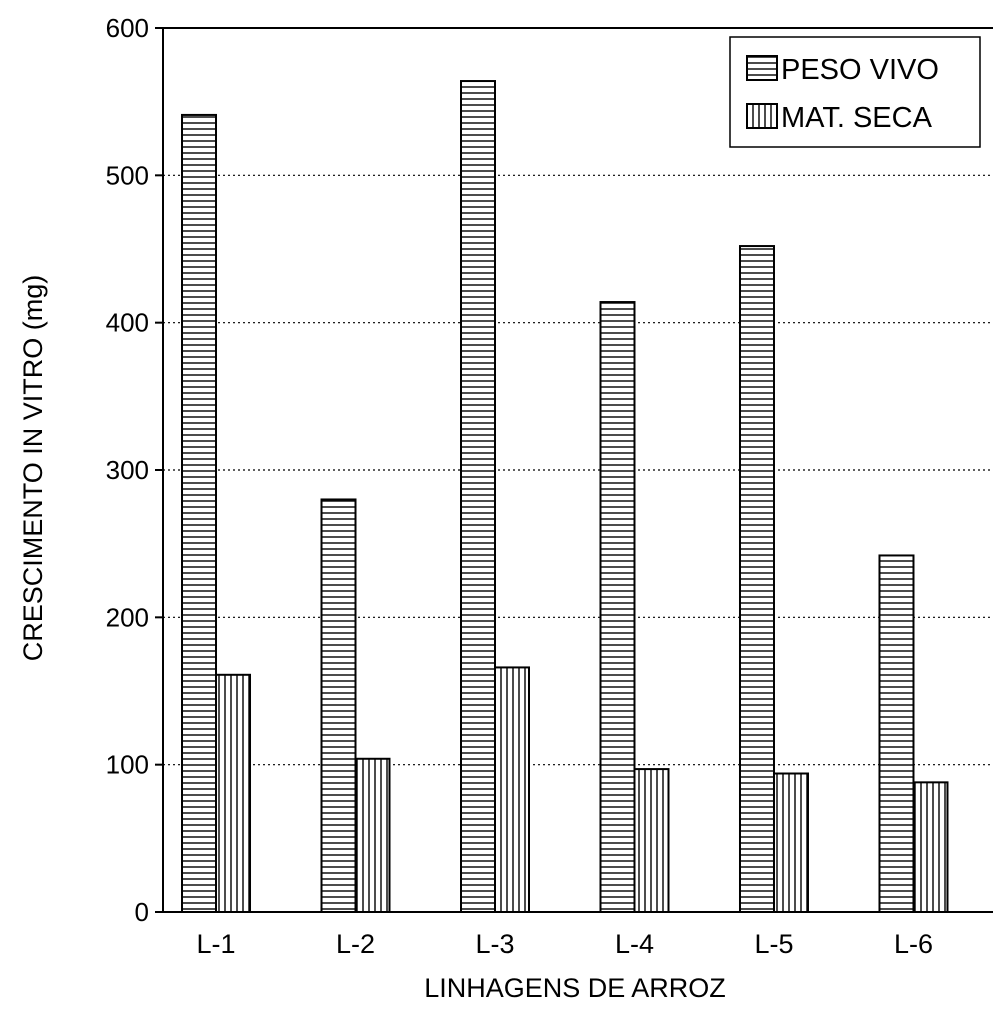 This screenshot has height=1013, width=993. Describe the element at coordinates (355, 944) in the screenshot. I see `x-category-label: L-2` at that location.